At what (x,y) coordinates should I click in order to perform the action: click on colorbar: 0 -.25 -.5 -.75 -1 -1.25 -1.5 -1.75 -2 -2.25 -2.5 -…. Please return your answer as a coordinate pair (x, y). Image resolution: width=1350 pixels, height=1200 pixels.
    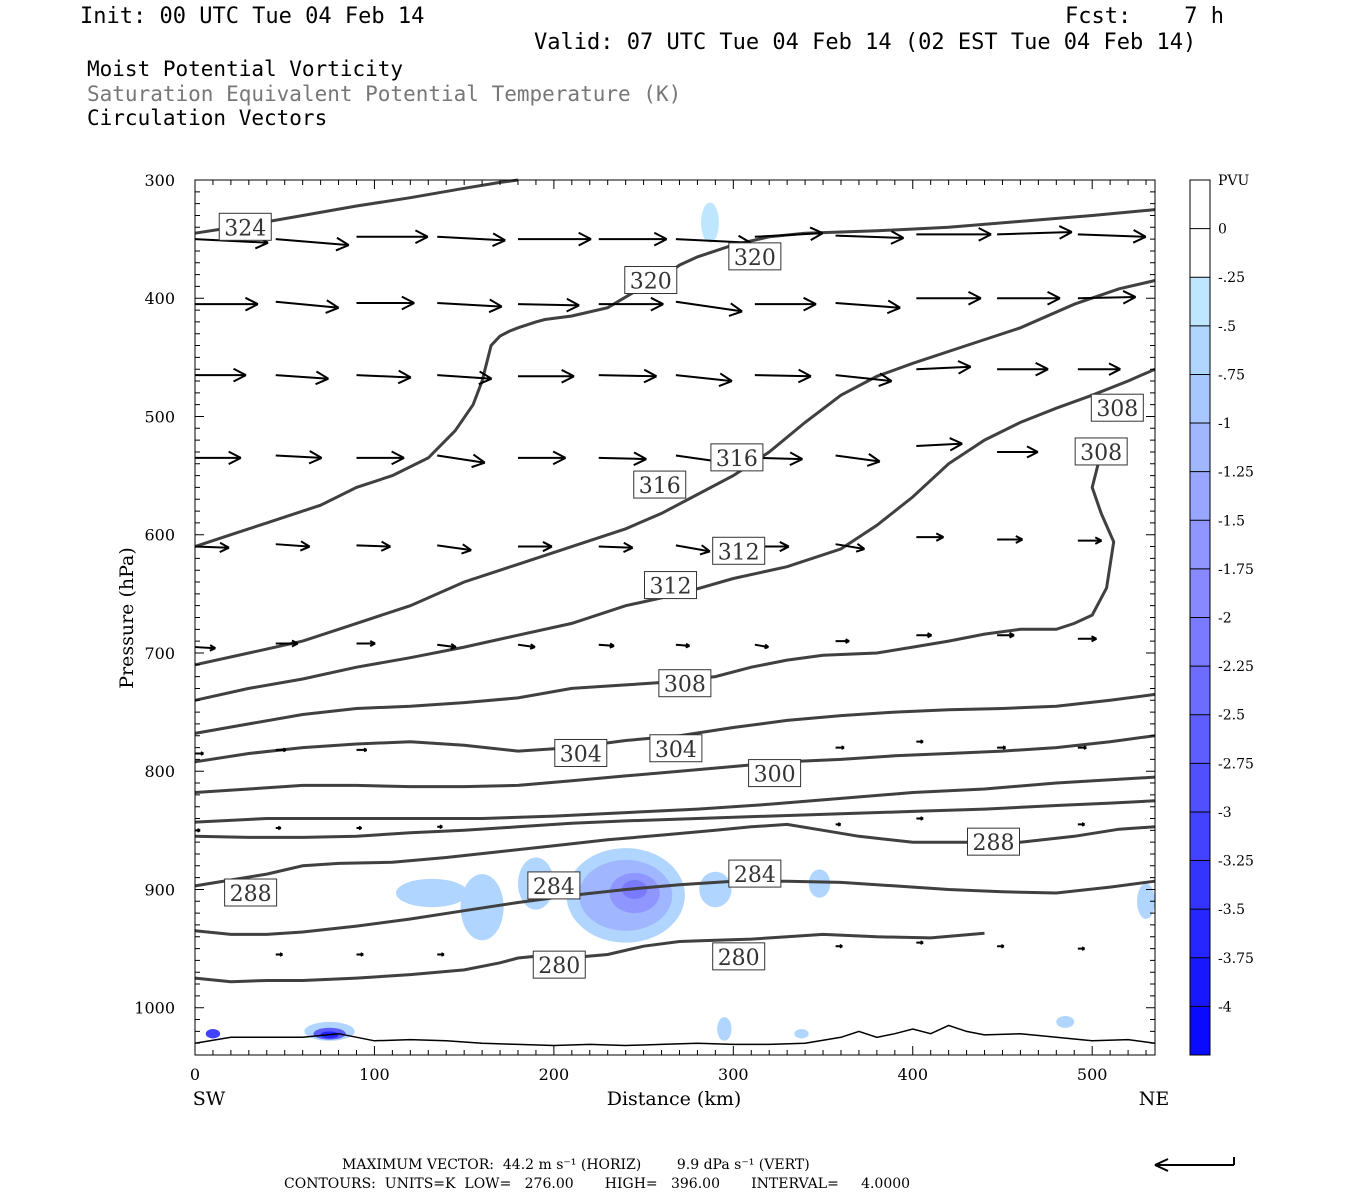
    Looking at the image, I should click on (1221, 617).